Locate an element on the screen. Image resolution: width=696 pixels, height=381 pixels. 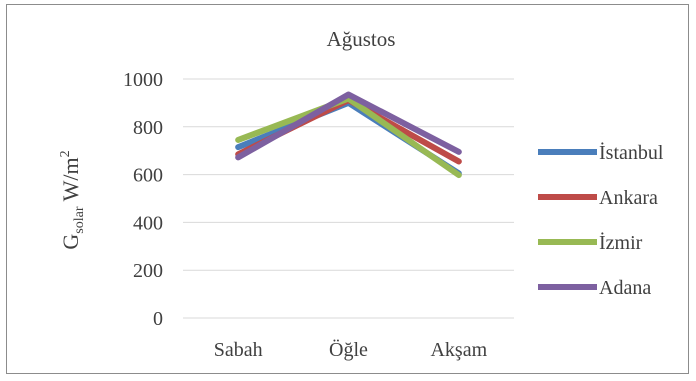
y-tick-label: 400 is located at coordinates (148, 223).